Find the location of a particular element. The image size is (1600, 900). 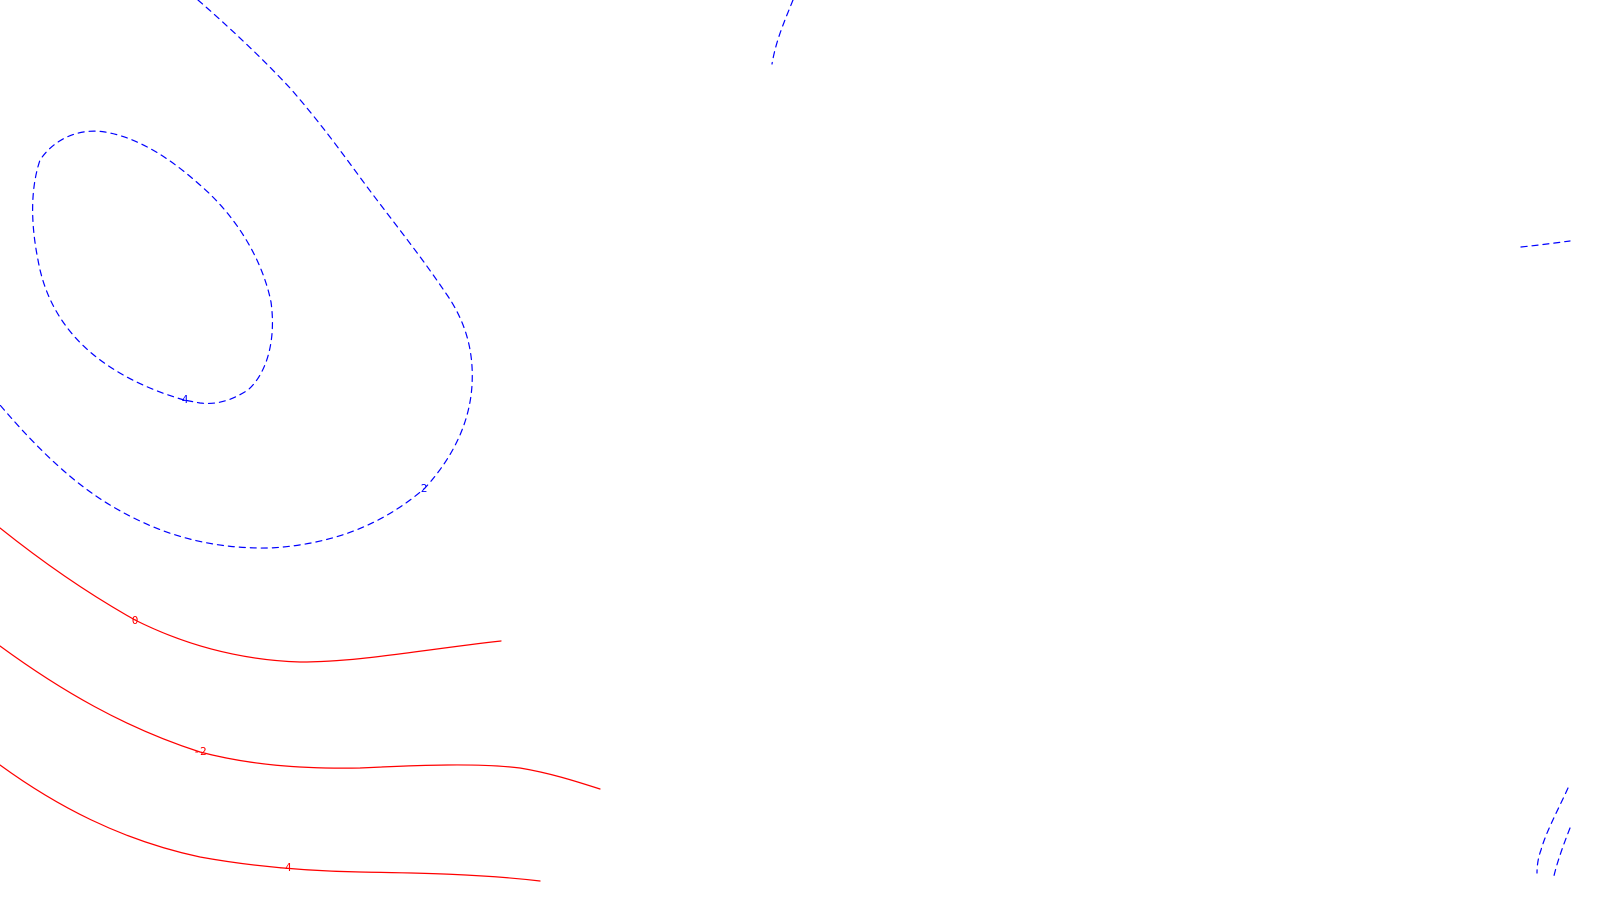

contour-line-2-bottom-right-outer is located at coordinates (1561, 854).